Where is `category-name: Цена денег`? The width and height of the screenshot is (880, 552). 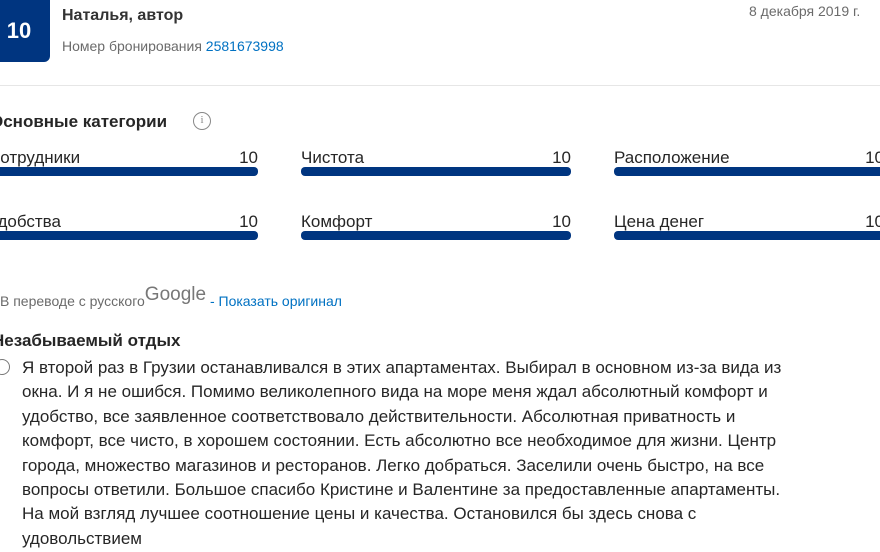 category-name: Цена денег is located at coordinates (659, 221).